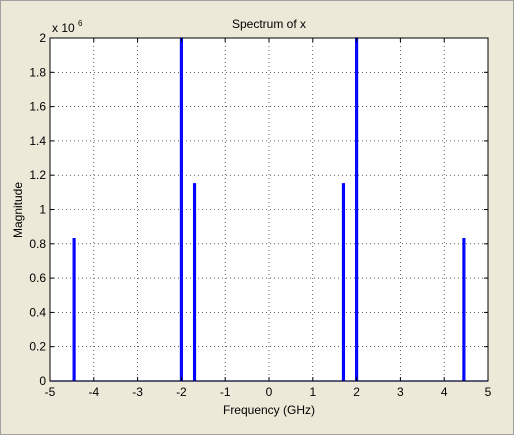 The width and height of the screenshot is (514, 435). What do you see at coordinates (37, 72) in the screenshot?
I see `y-tick-label: 1.8` at bounding box center [37, 72].